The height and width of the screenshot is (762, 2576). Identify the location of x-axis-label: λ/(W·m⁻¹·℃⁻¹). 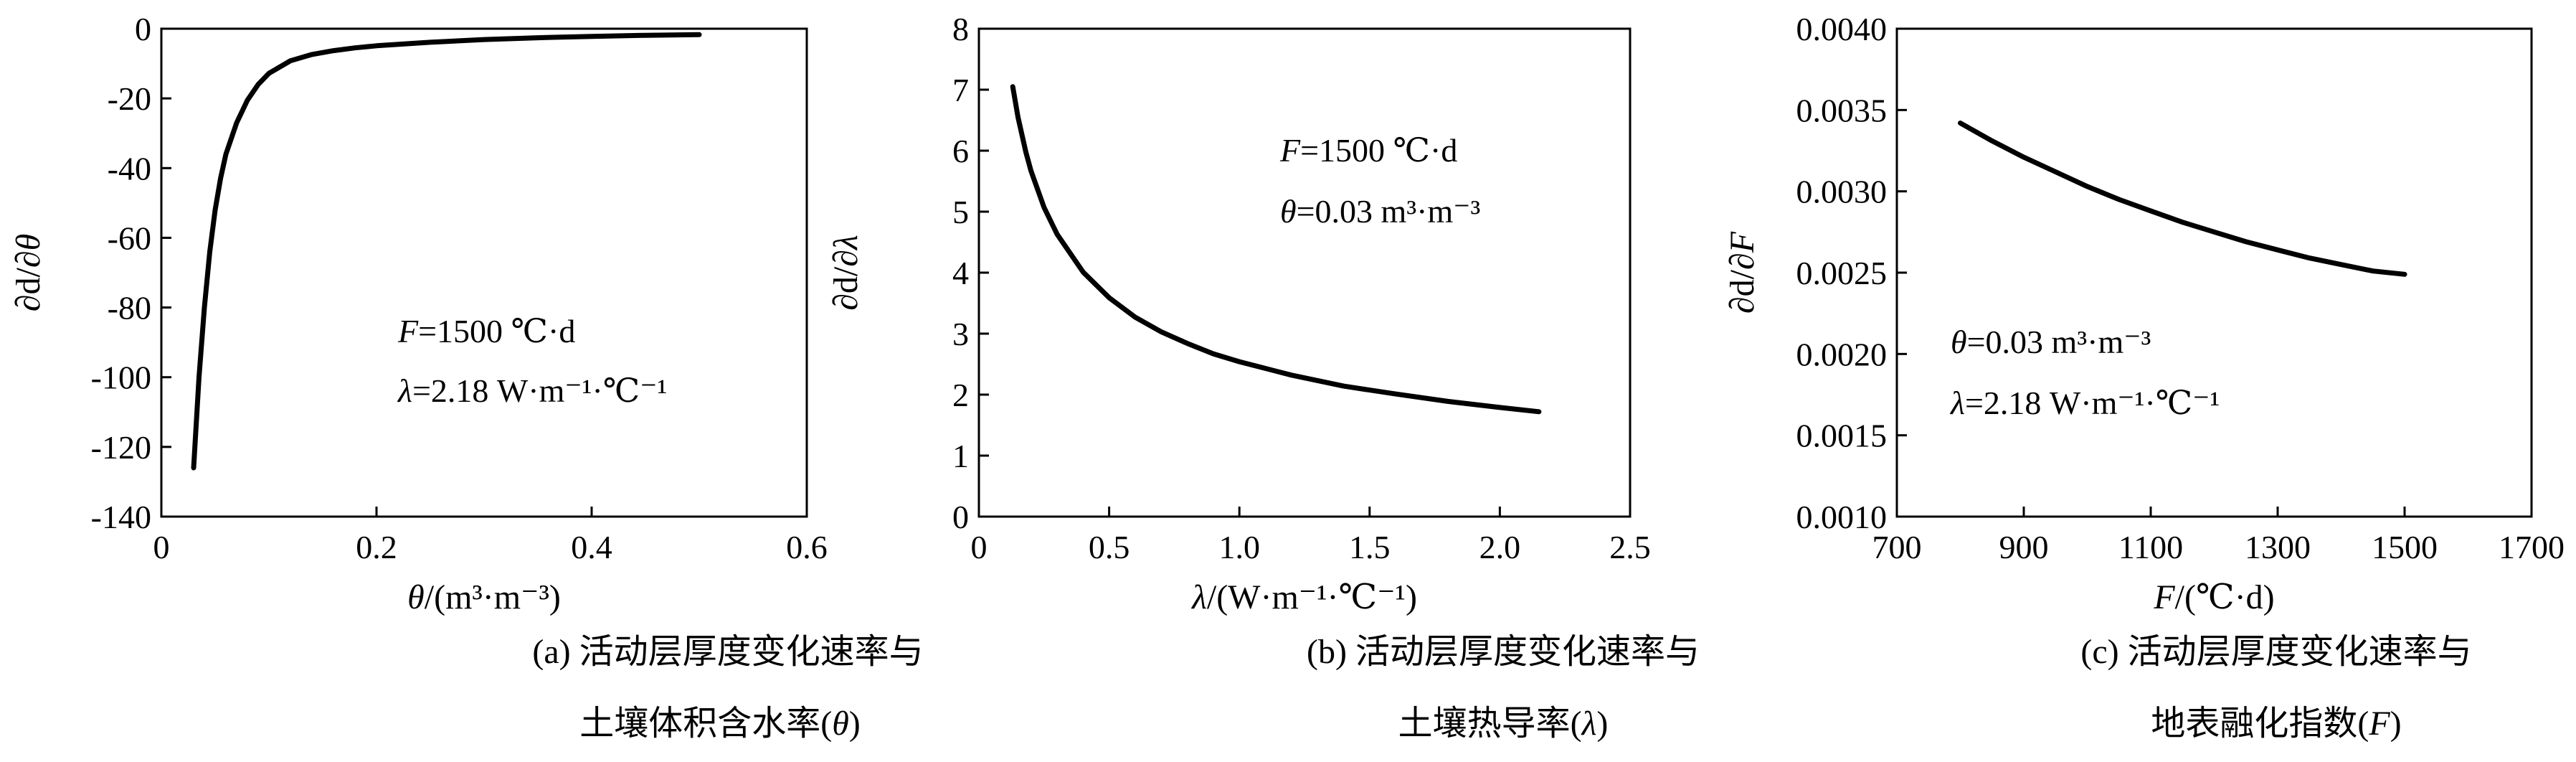
(1303, 597).